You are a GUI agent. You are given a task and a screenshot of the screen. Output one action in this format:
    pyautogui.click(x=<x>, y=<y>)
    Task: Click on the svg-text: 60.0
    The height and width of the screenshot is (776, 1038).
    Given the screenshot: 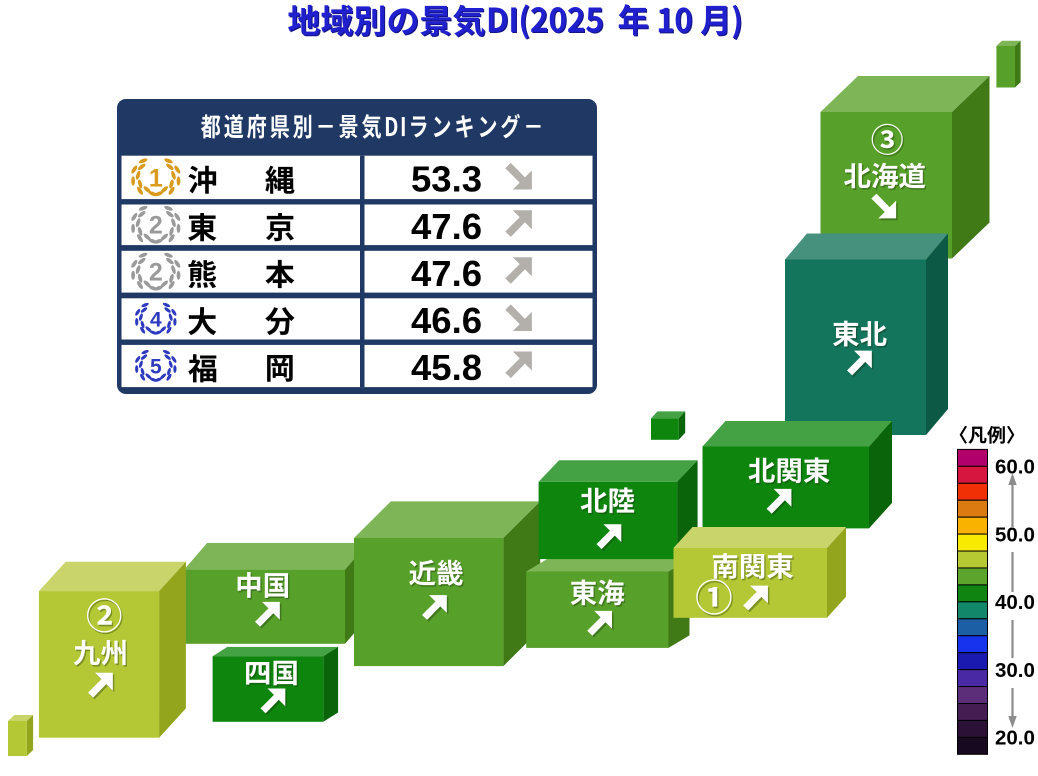 What is the action you would take?
    pyautogui.click(x=1015, y=467)
    